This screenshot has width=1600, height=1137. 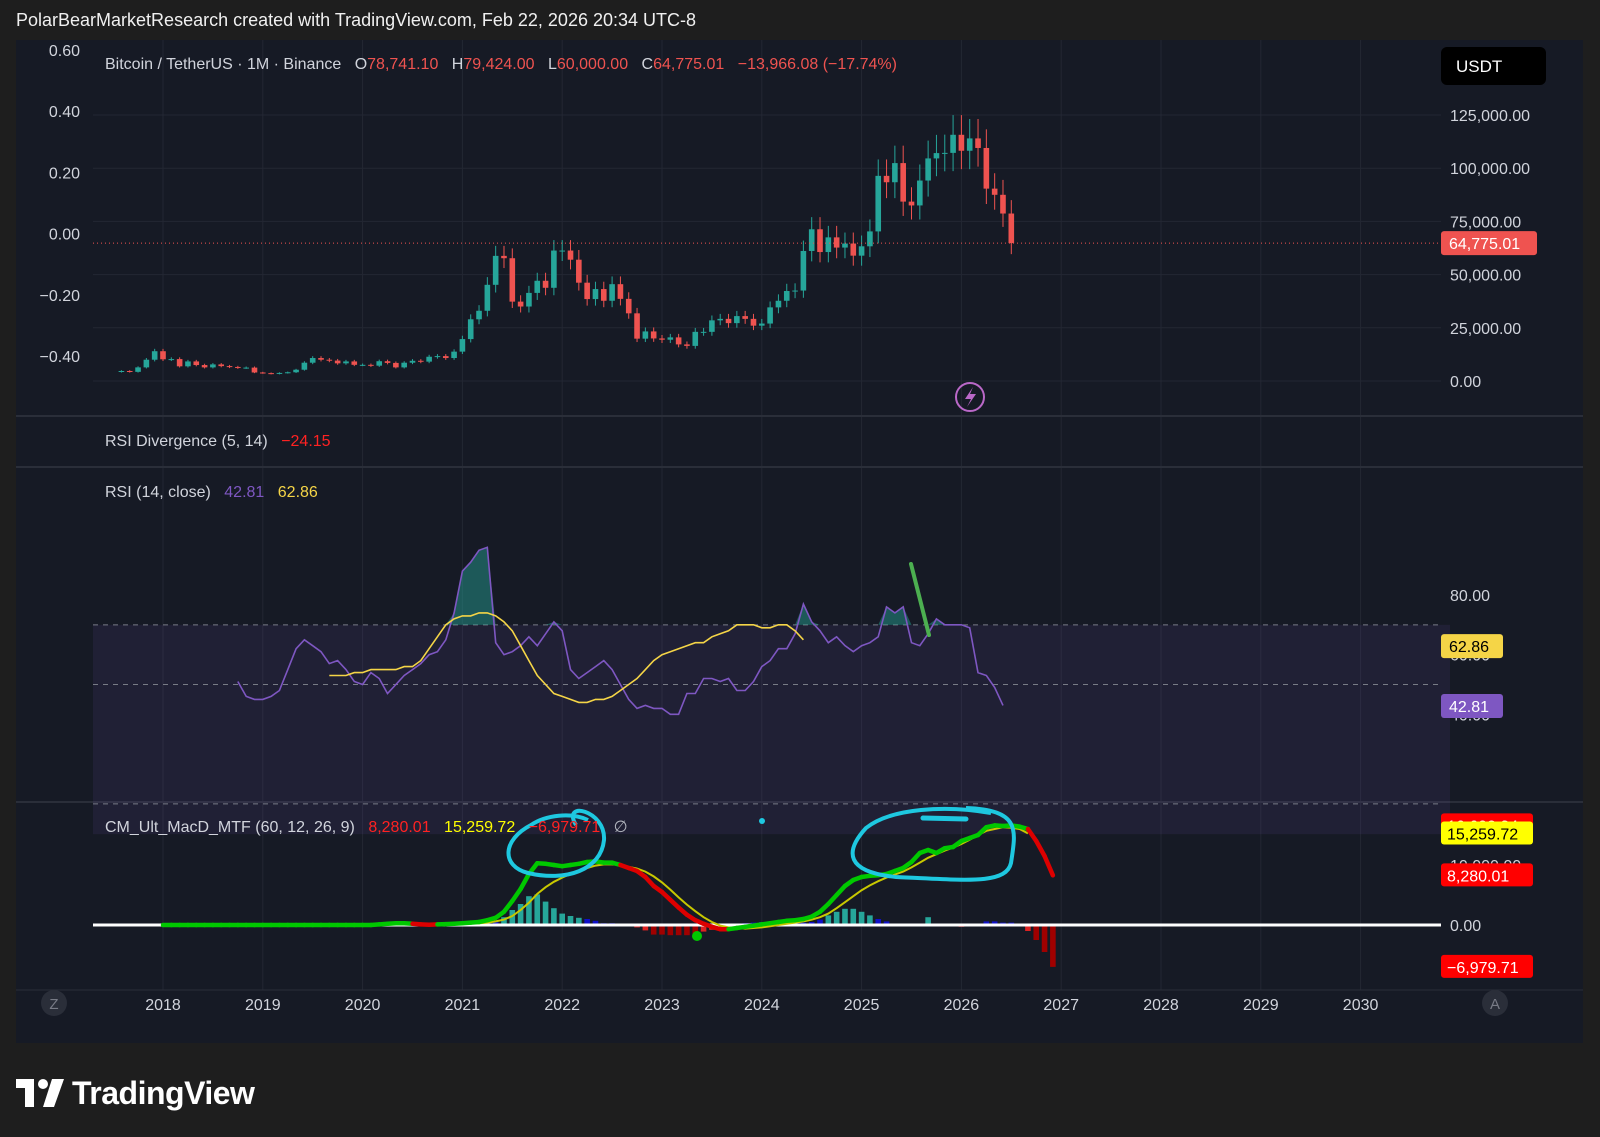 What do you see at coordinates (817, 64) in the screenshot?
I see `legend-change: −13,966.08 (−17.74%)` at bounding box center [817, 64].